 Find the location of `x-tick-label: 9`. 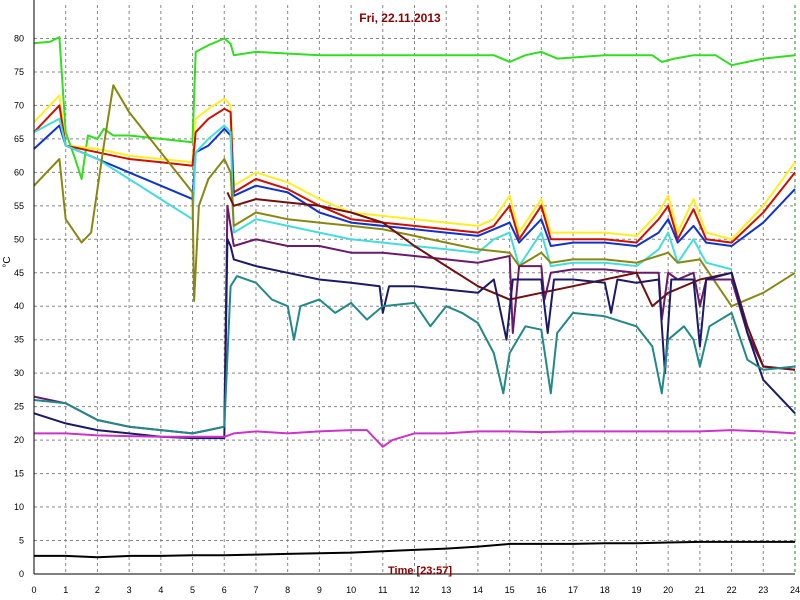

x-tick-label: 9 is located at coordinates (319, 590).